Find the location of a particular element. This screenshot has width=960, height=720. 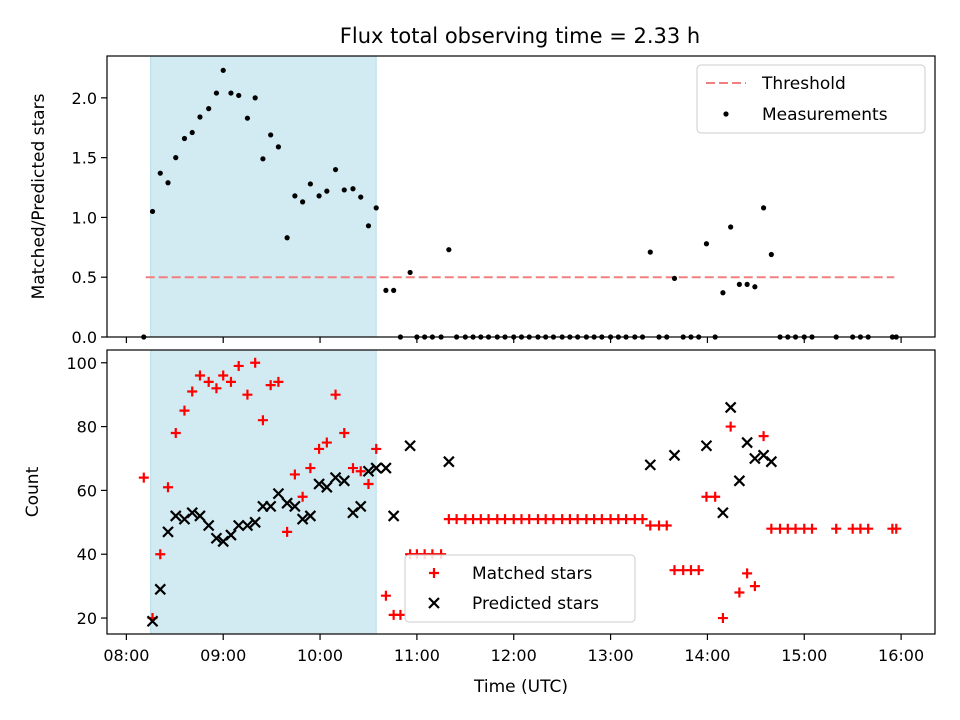

bottom-y-tick-label: 20 is located at coordinates (87, 618).